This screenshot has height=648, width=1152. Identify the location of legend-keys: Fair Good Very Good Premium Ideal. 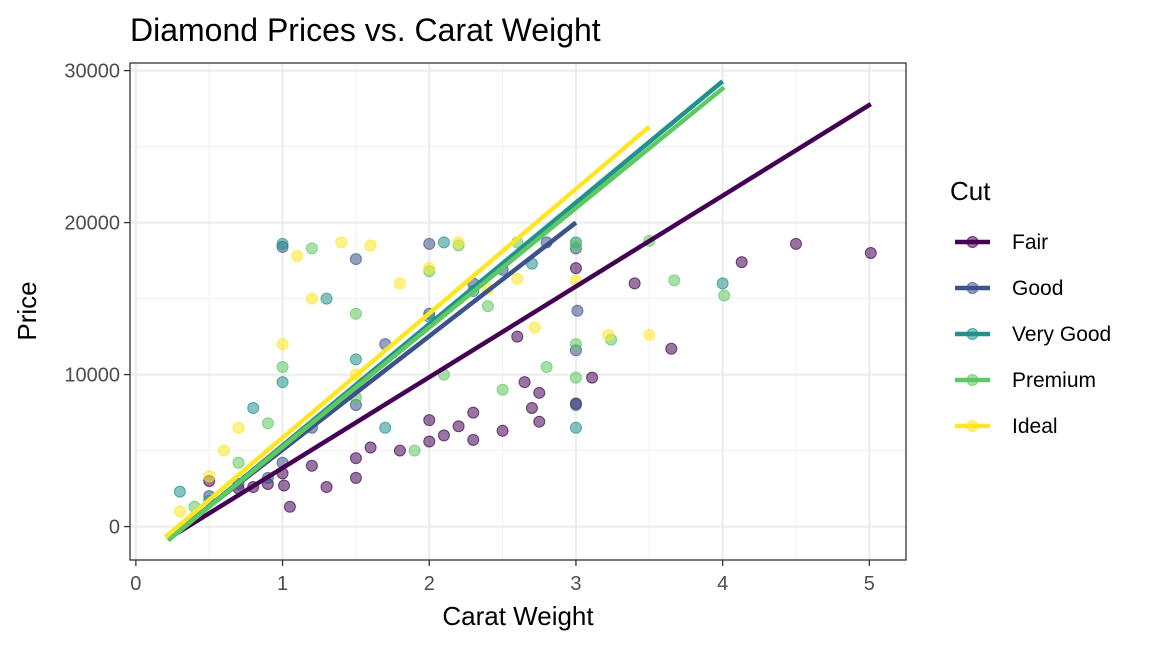
(1033, 334).